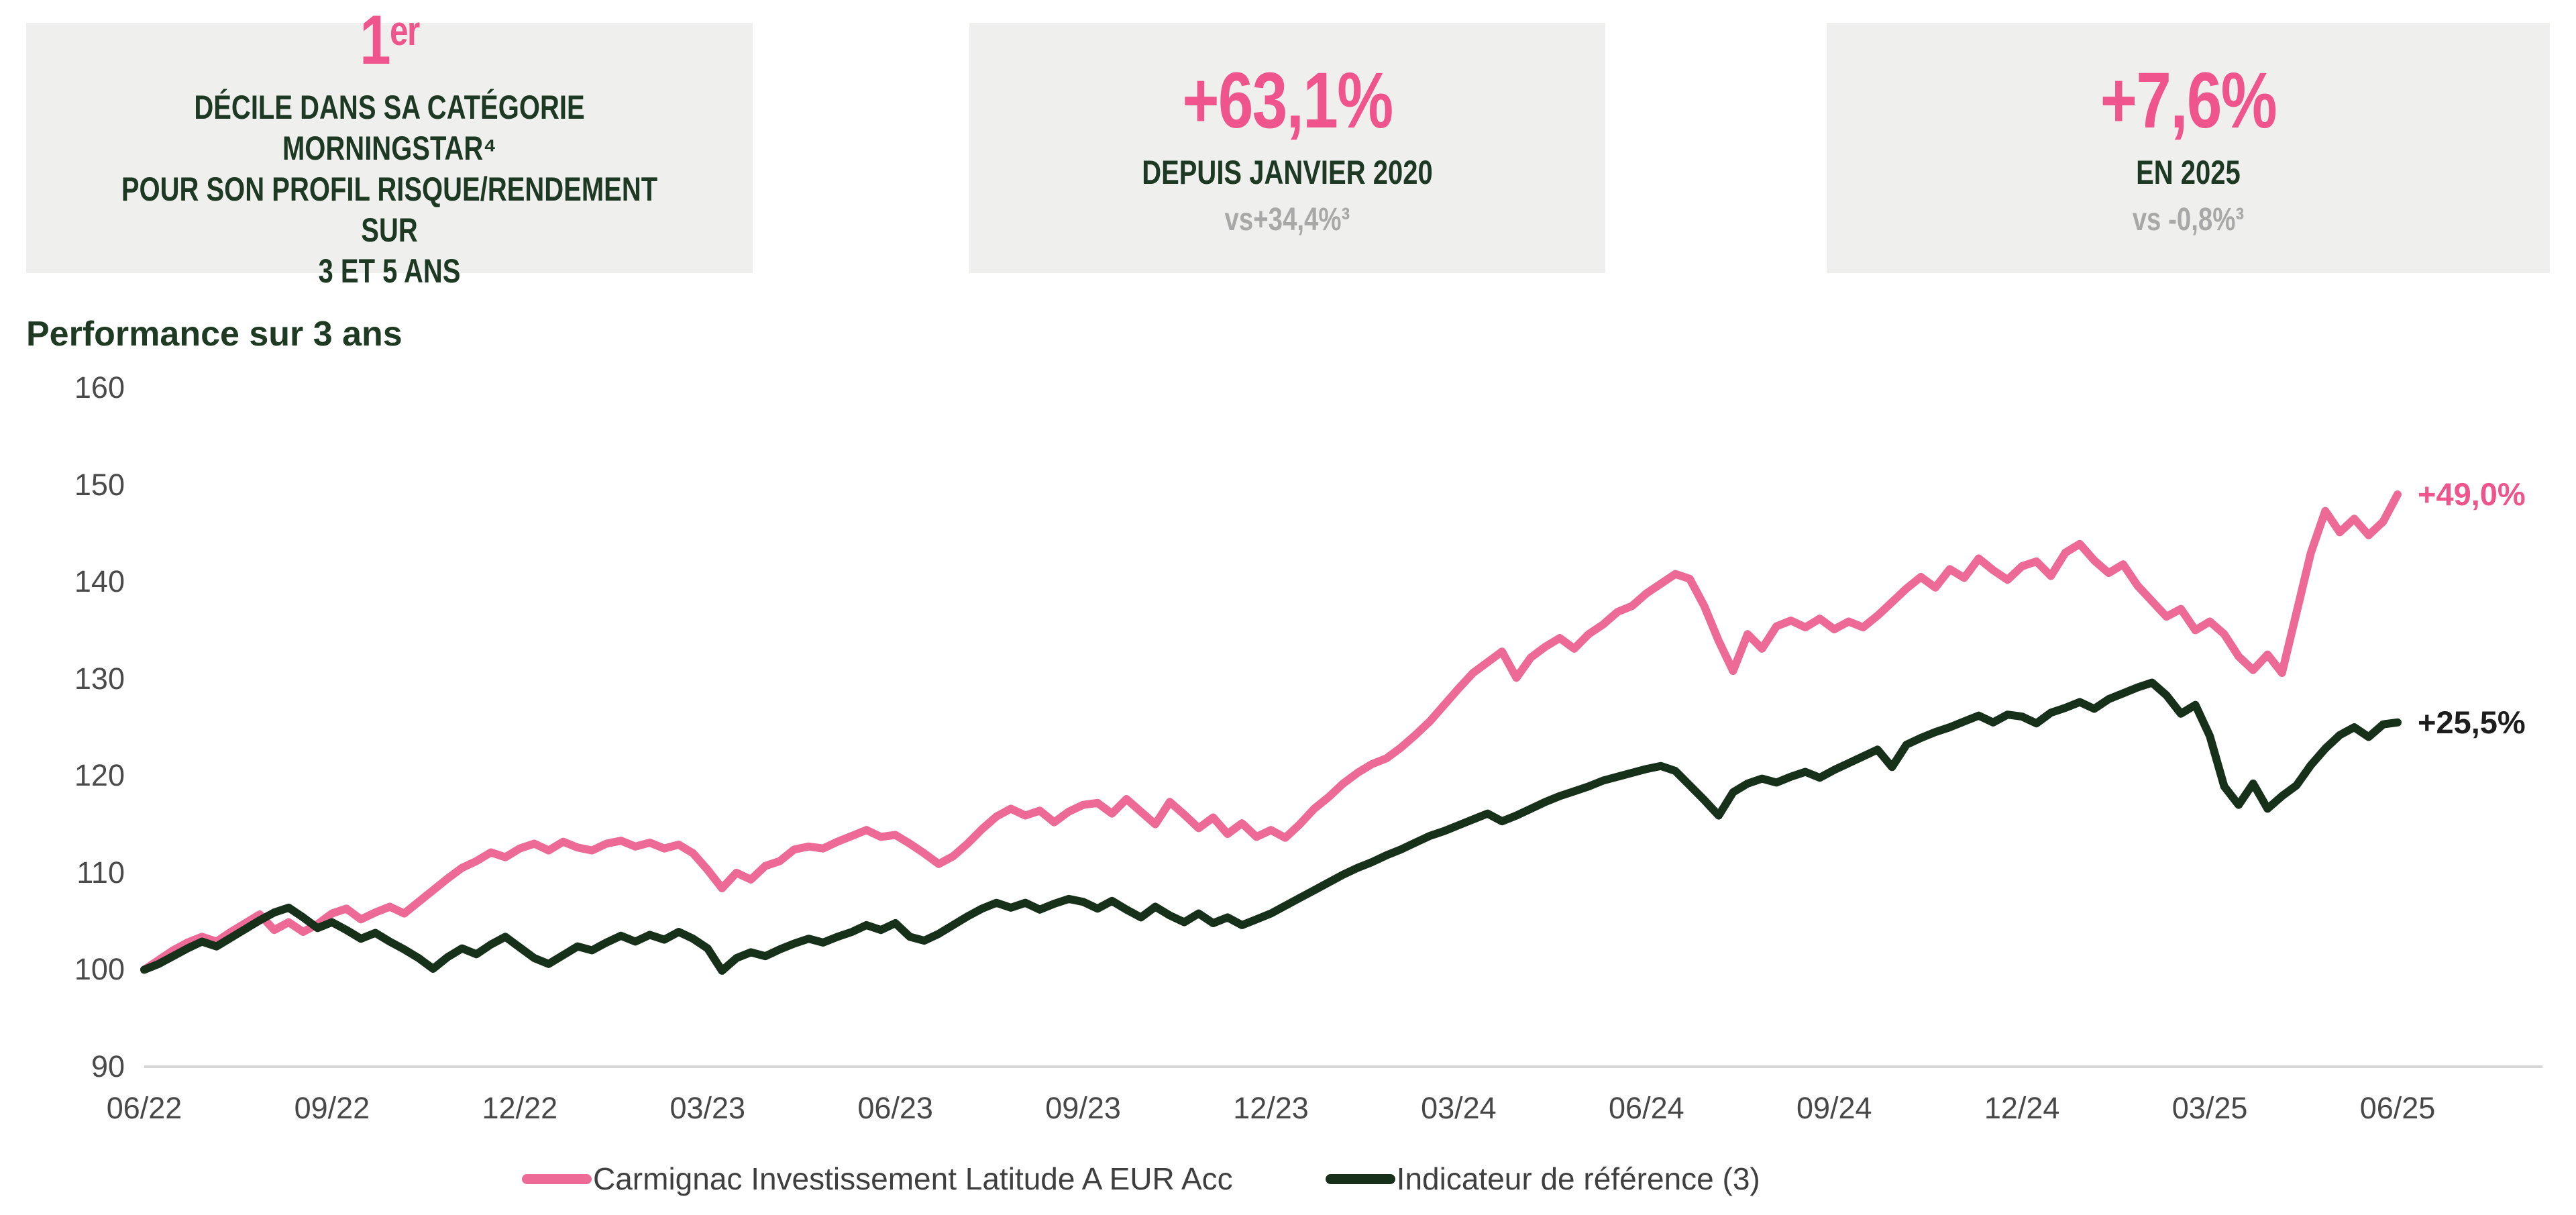 Image resolution: width=2576 pixels, height=1215 pixels. Describe the element at coordinates (389, 128) in the screenshot. I see `stat-decile-line-1: DÉCILE DANS SA CATÉGORIE MORNINGSTAR⁴` at that location.